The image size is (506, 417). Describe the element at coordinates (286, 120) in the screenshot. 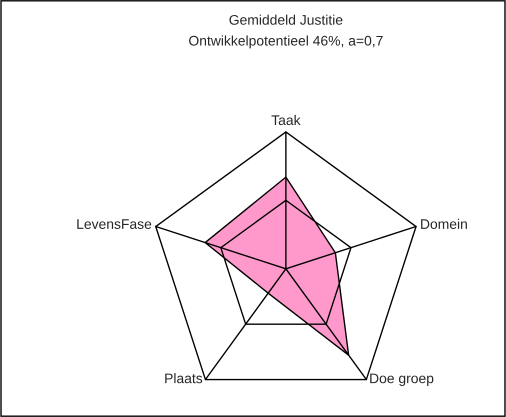

I see `spoke-label: Taak` at that location.